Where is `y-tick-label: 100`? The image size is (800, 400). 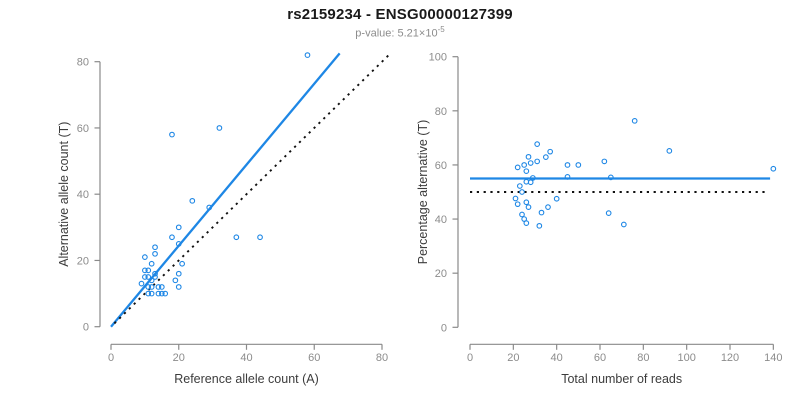 y-tick-label: 100 is located at coordinates (438, 58).